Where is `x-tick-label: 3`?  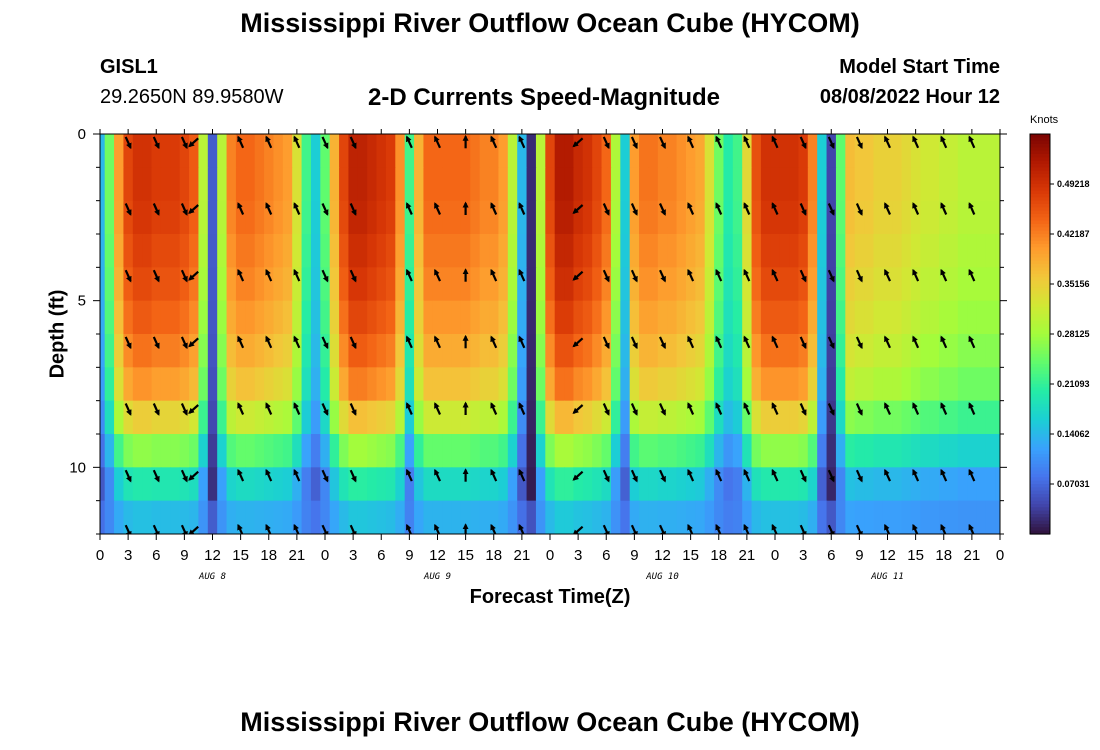
x-tick-label: 3 is located at coordinates (578, 555).